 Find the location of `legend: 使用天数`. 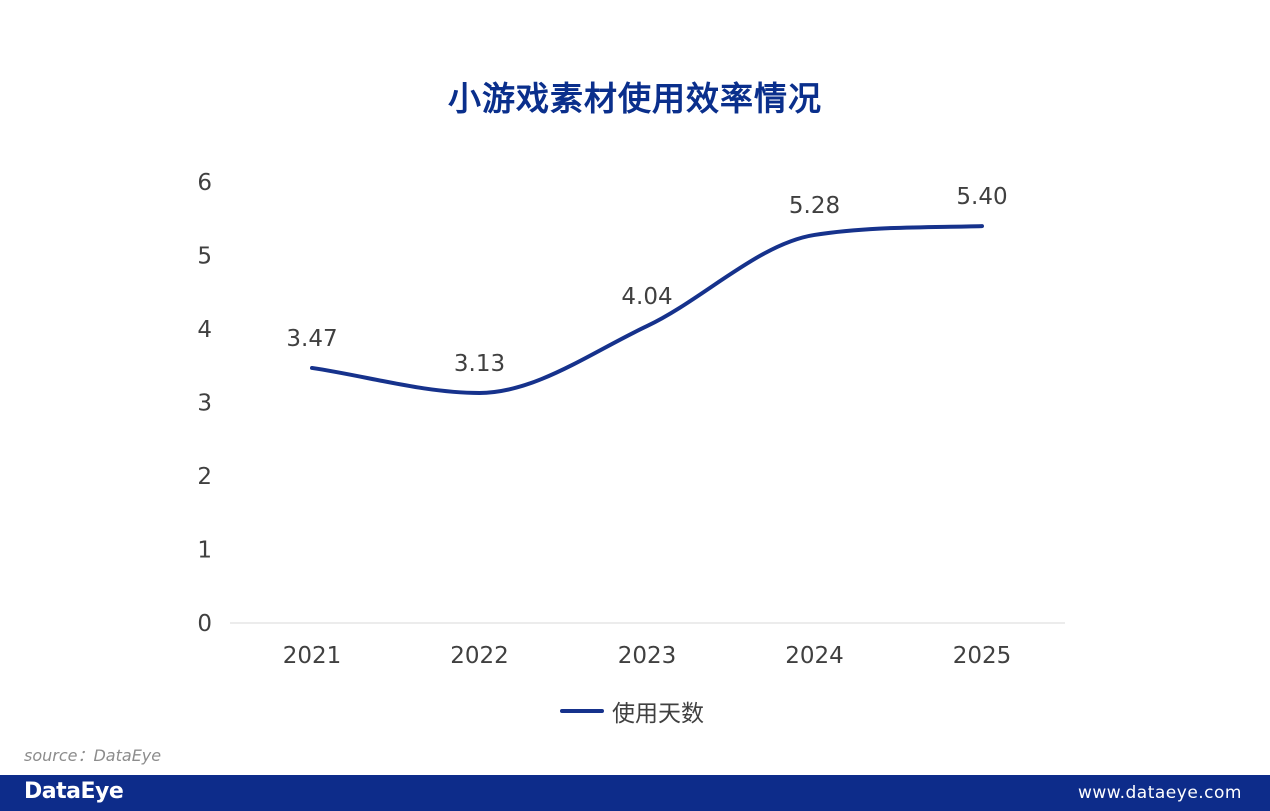

legend: 使用天数 is located at coordinates (632, 711).